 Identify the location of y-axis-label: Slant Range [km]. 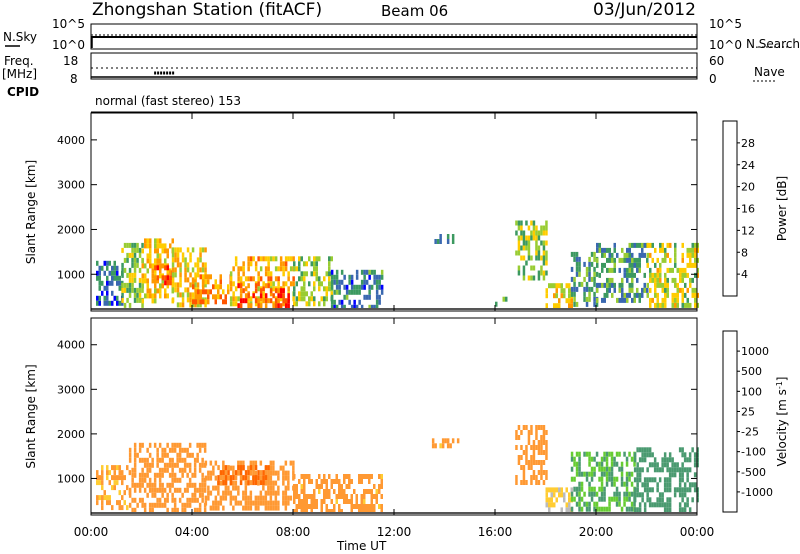
(31, 416).